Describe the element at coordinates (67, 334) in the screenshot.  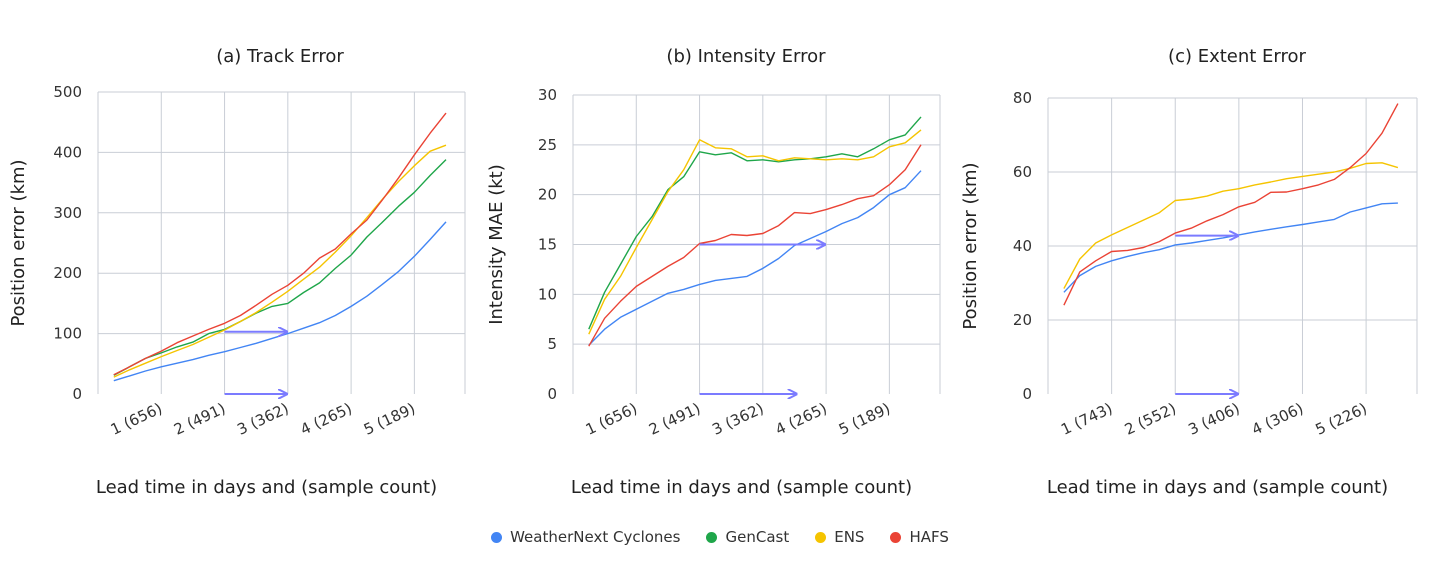
I see `y-tick-label: 100` at that location.